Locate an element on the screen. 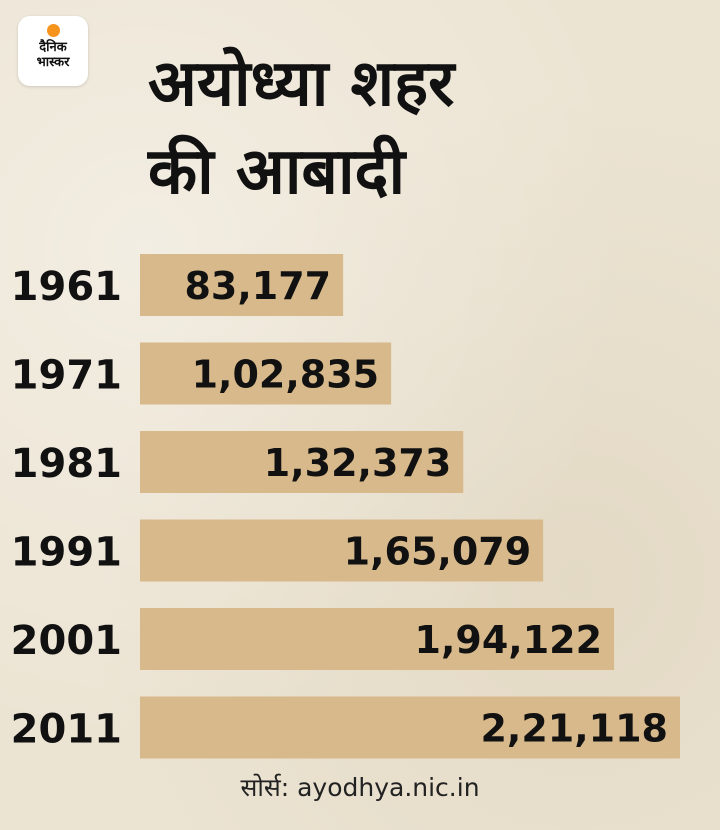  brand-logo: दैनिक भास्कर is located at coordinates (53, 51).